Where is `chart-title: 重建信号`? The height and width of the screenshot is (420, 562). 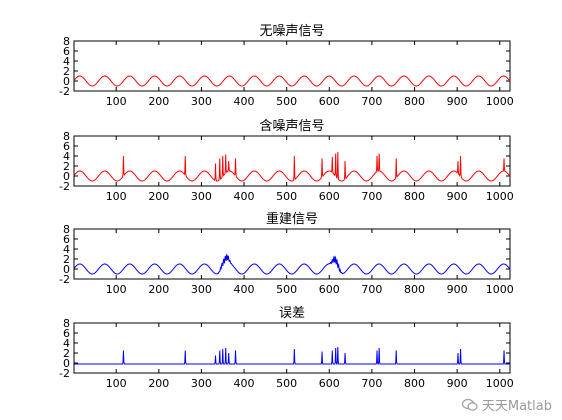
chart-title: 重建信号 is located at coordinates (292, 219).